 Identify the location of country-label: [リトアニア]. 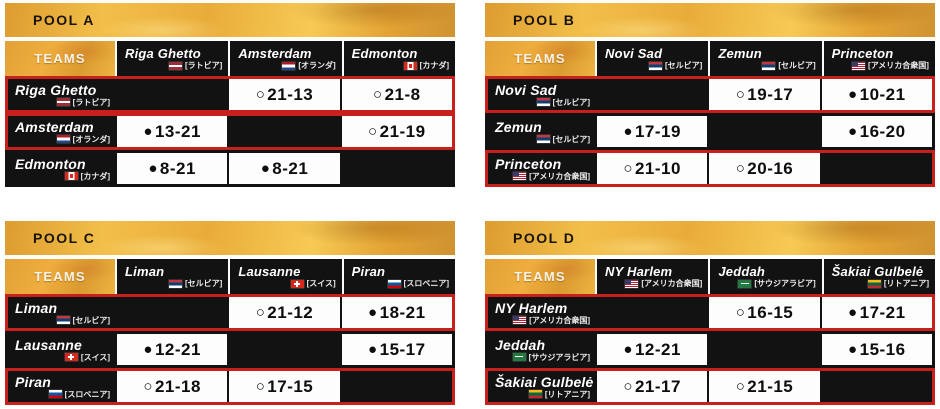
(567, 394).